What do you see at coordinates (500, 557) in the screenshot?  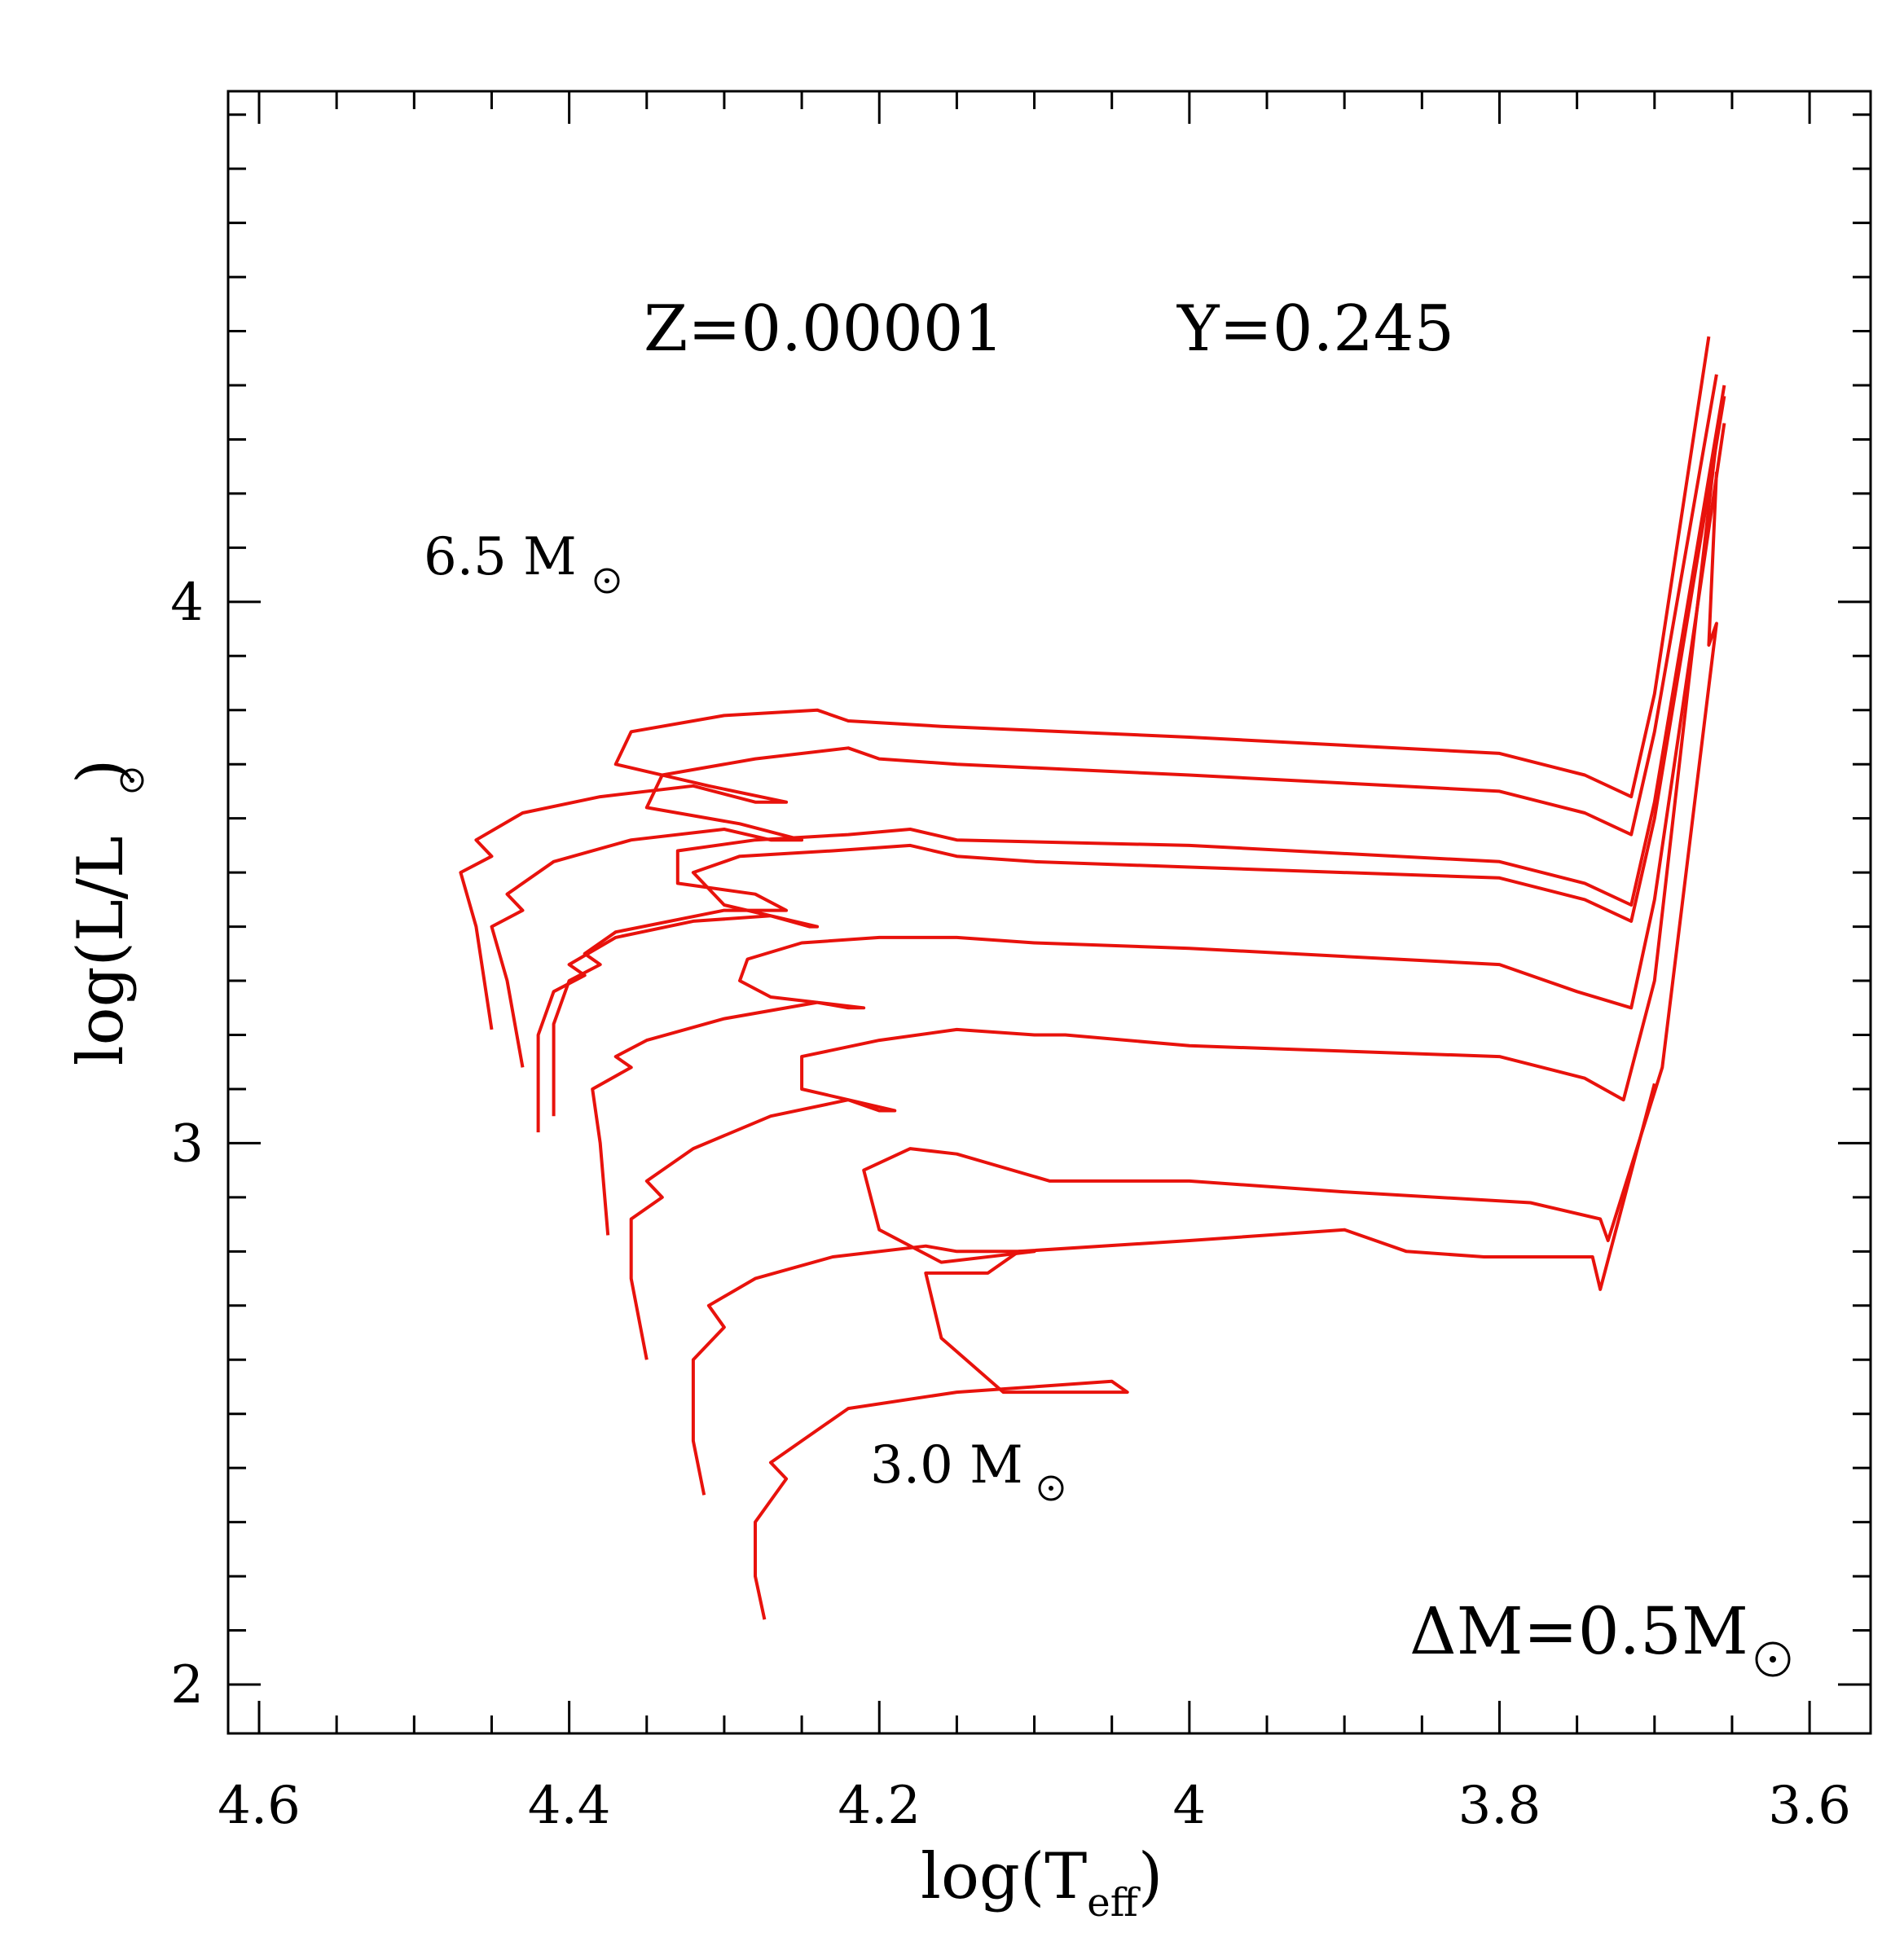 I see `svg-text: 6.5 M` at bounding box center [500, 557].